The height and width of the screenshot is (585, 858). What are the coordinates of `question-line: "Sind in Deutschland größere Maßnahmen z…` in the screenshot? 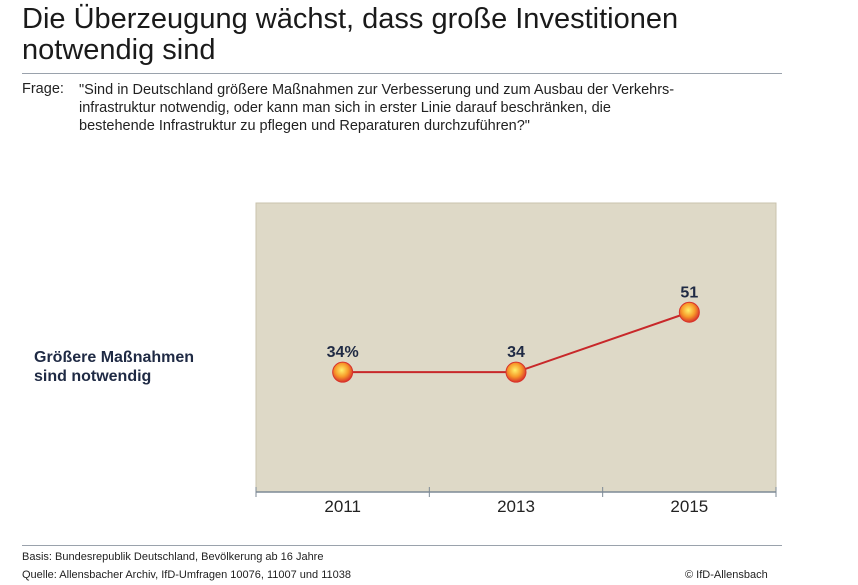 It's located at (377, 90).